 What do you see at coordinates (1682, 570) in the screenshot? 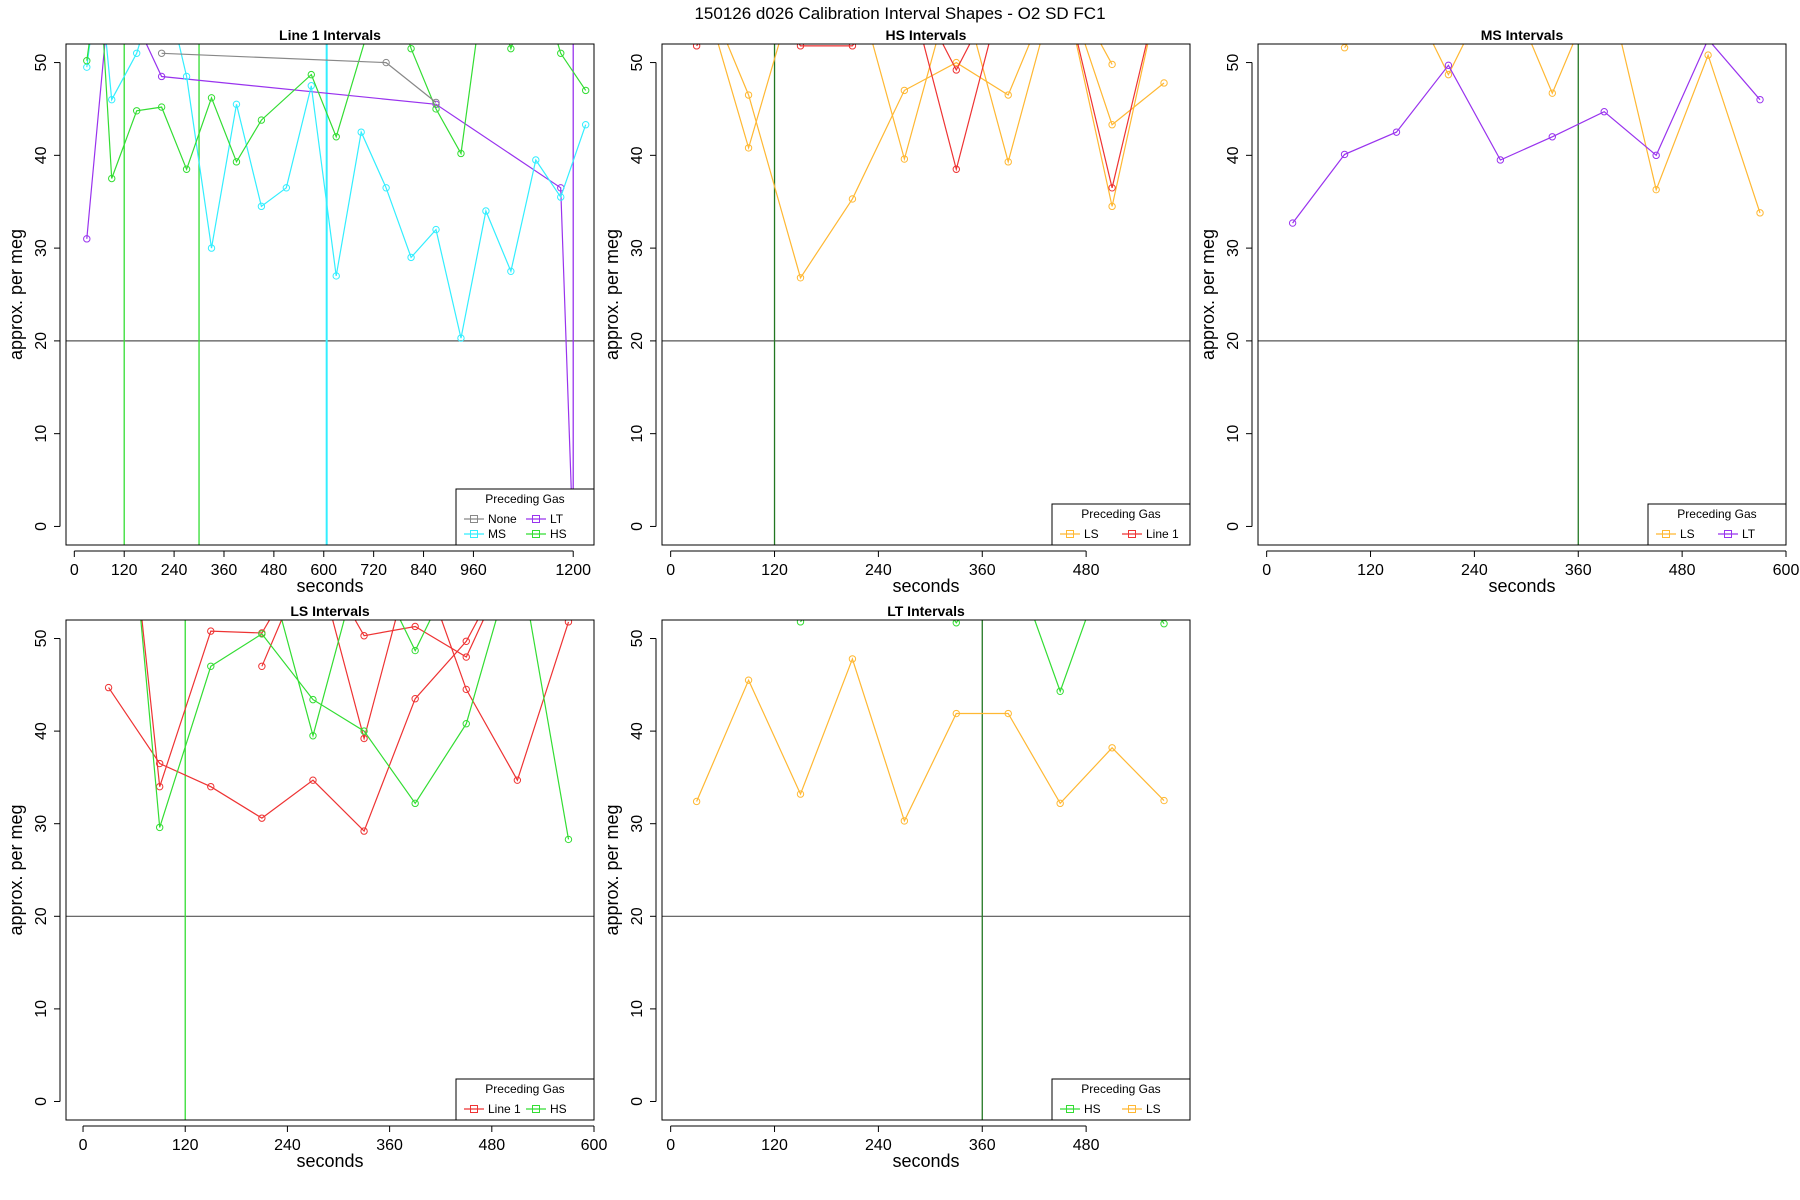
I see `x-tick-label: 480` at bounding box center [1682, 570].